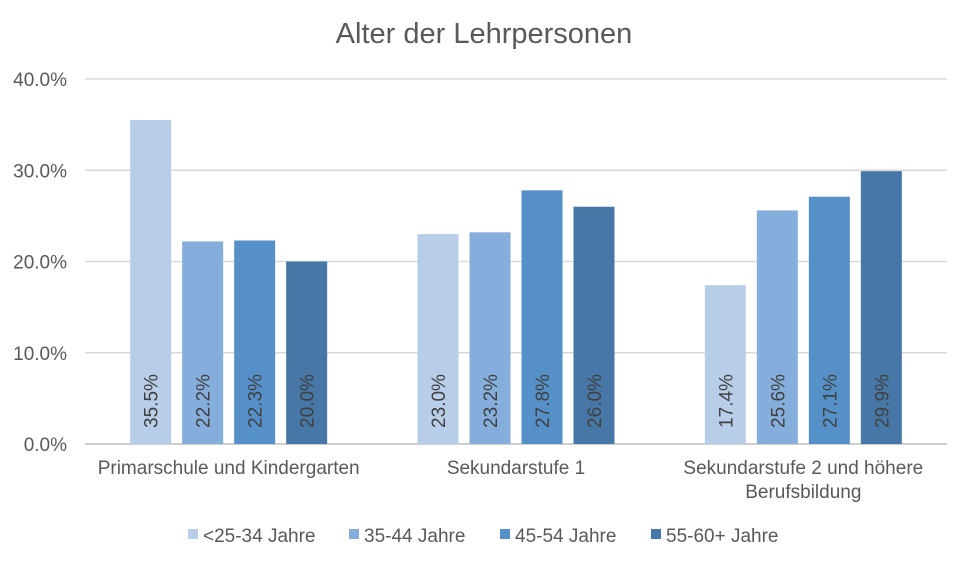  Describe the element at coordinates (229, 468) in the screenshot. I see `category-label: Primarschule und Kindergarten` at that location.